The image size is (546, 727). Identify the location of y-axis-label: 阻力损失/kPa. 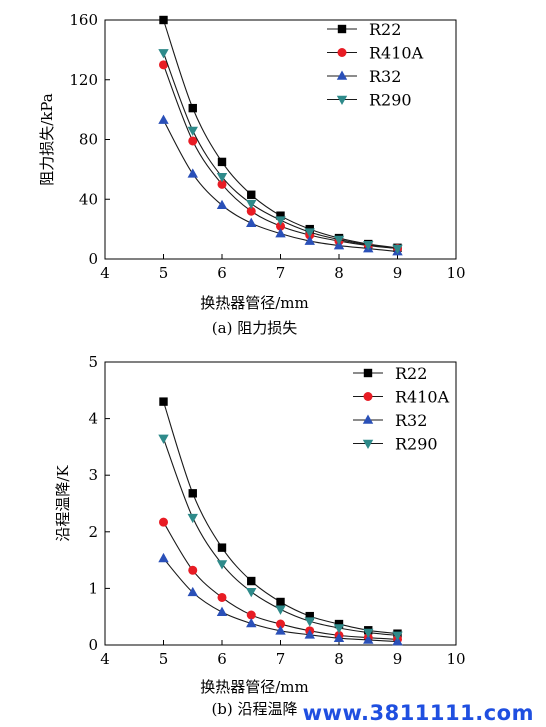
(47, 139).